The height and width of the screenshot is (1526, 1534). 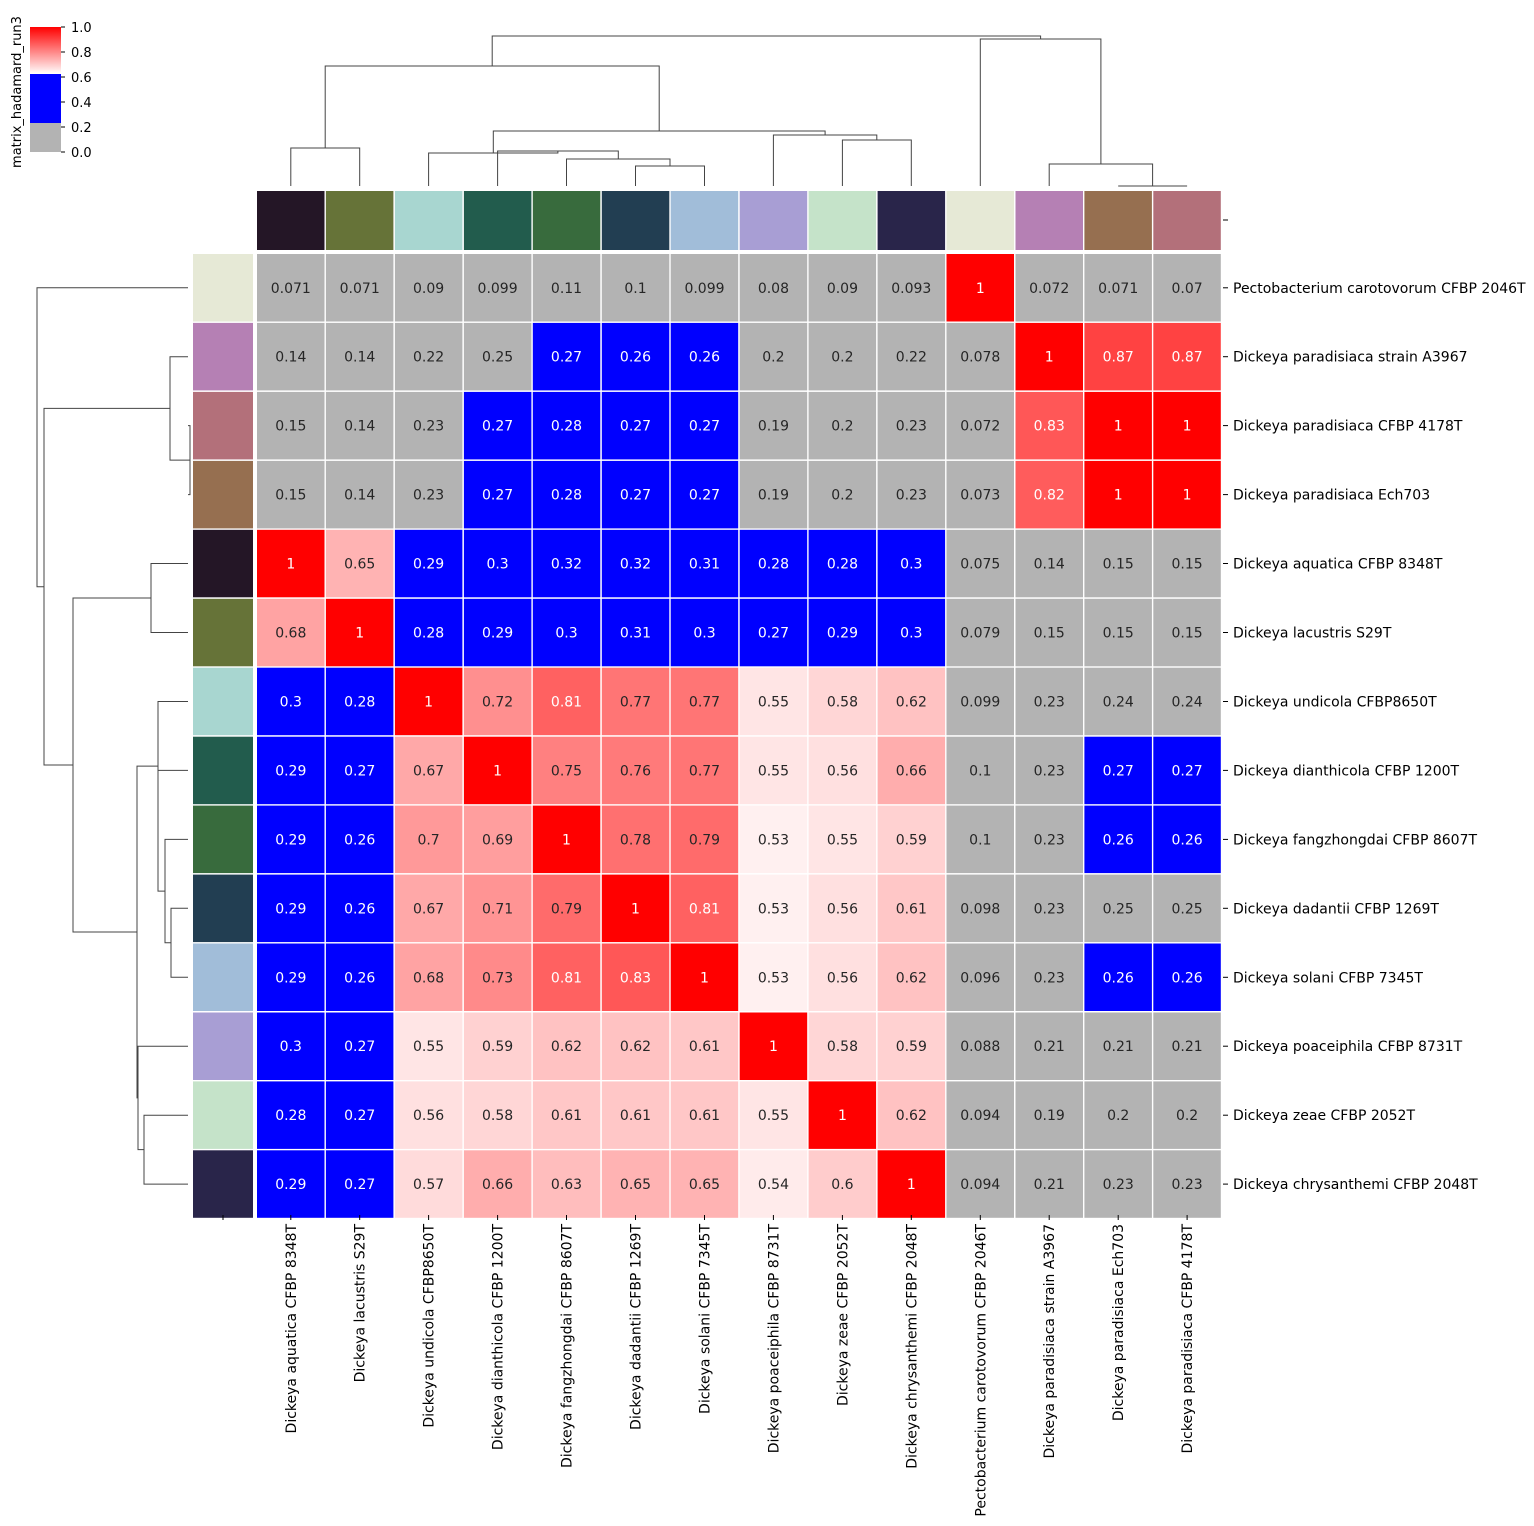 I want to click on cell-value-label: 0.1, so click(x=635, y=289).